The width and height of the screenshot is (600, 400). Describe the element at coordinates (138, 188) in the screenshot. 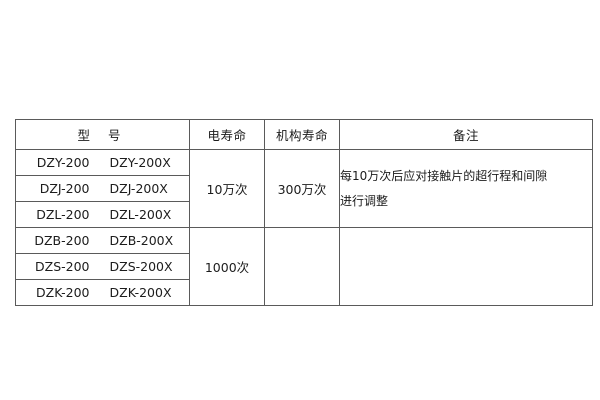

I see `model-code-variant: DZJ-200X` at that location.